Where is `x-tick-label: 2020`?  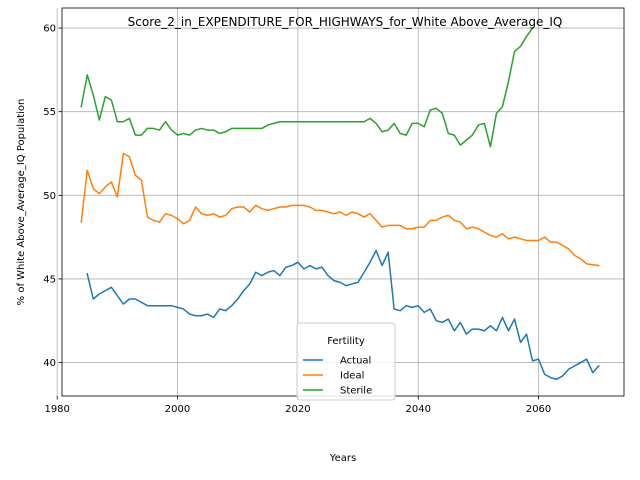 x-tick-label: 2020 is located at coordinates (297, 409).